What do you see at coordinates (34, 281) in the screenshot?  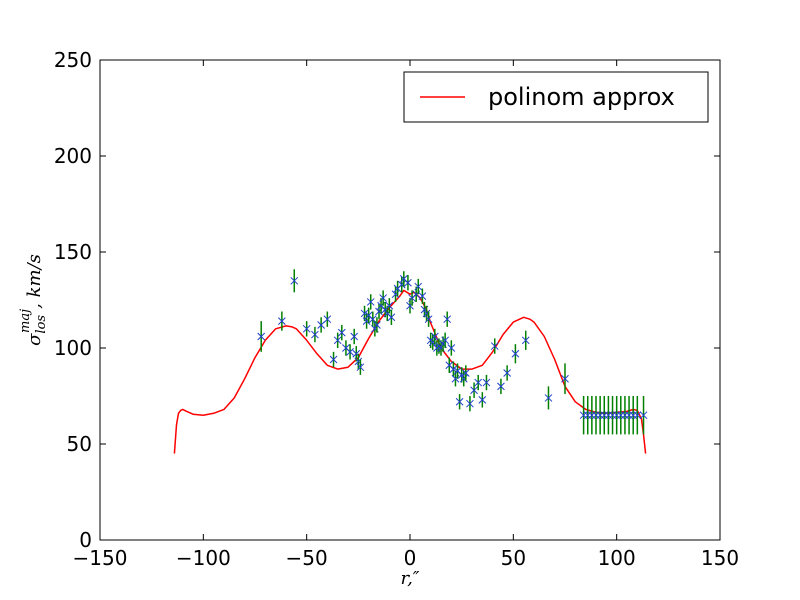 I see `y-axis-label-tail: , km/s` at bounding box center [34, 281].